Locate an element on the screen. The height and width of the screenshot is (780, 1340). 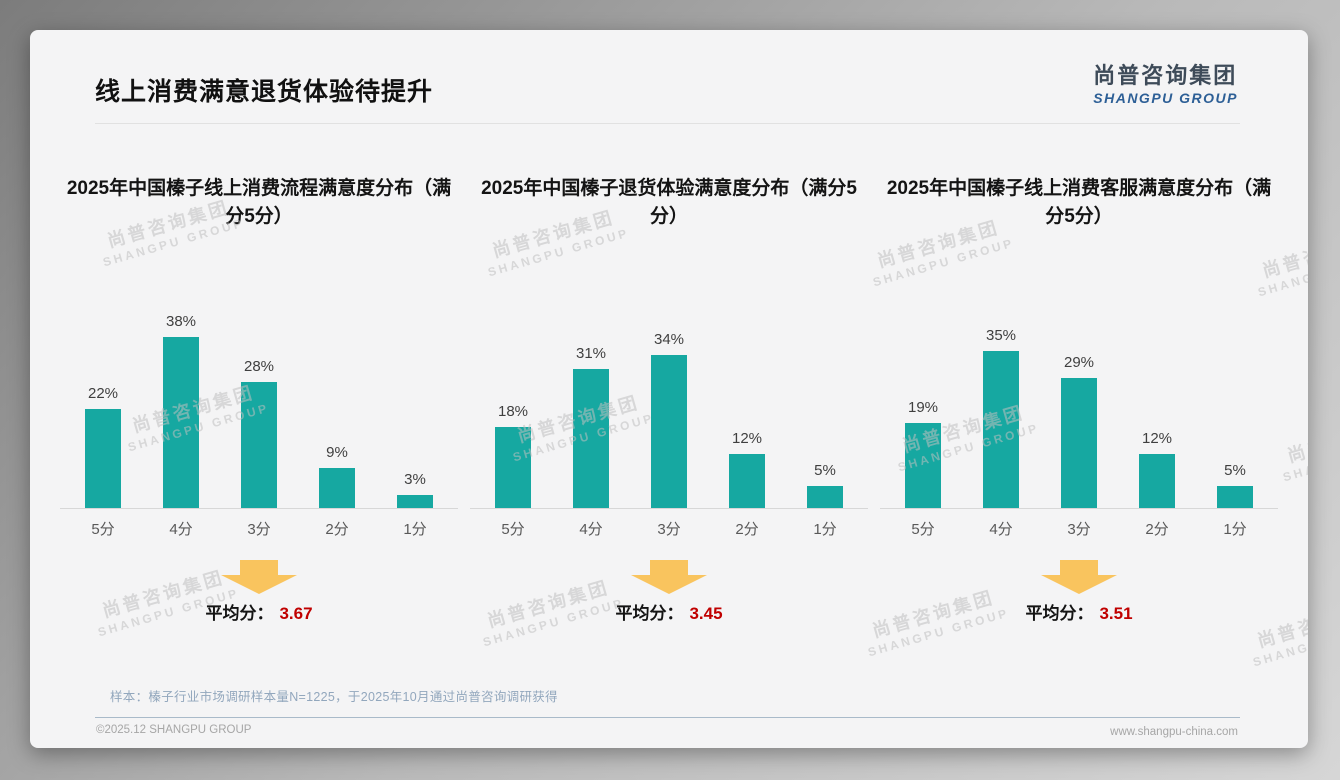
bar-value-label: 34% is located at coordinates (669, 339).